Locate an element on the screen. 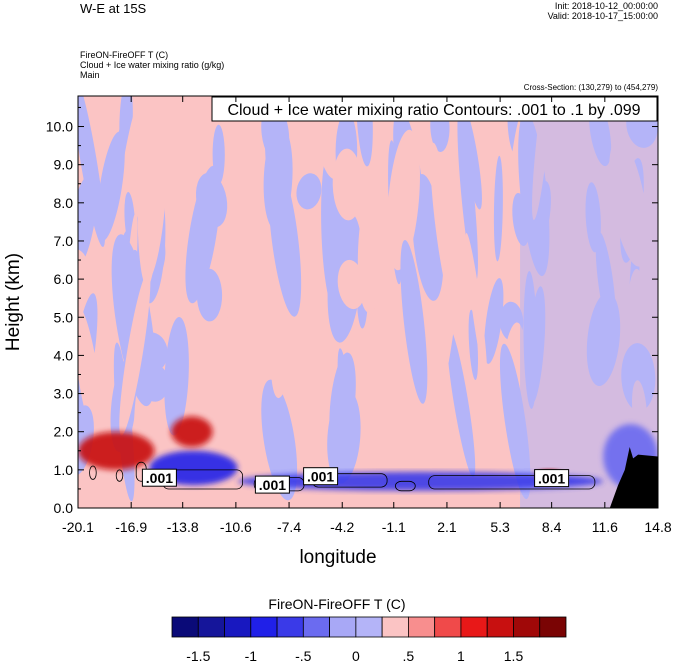 The width and height of the screenshot is (674, 667). colorbar-label: -1 is located at coordinates (251, 656).